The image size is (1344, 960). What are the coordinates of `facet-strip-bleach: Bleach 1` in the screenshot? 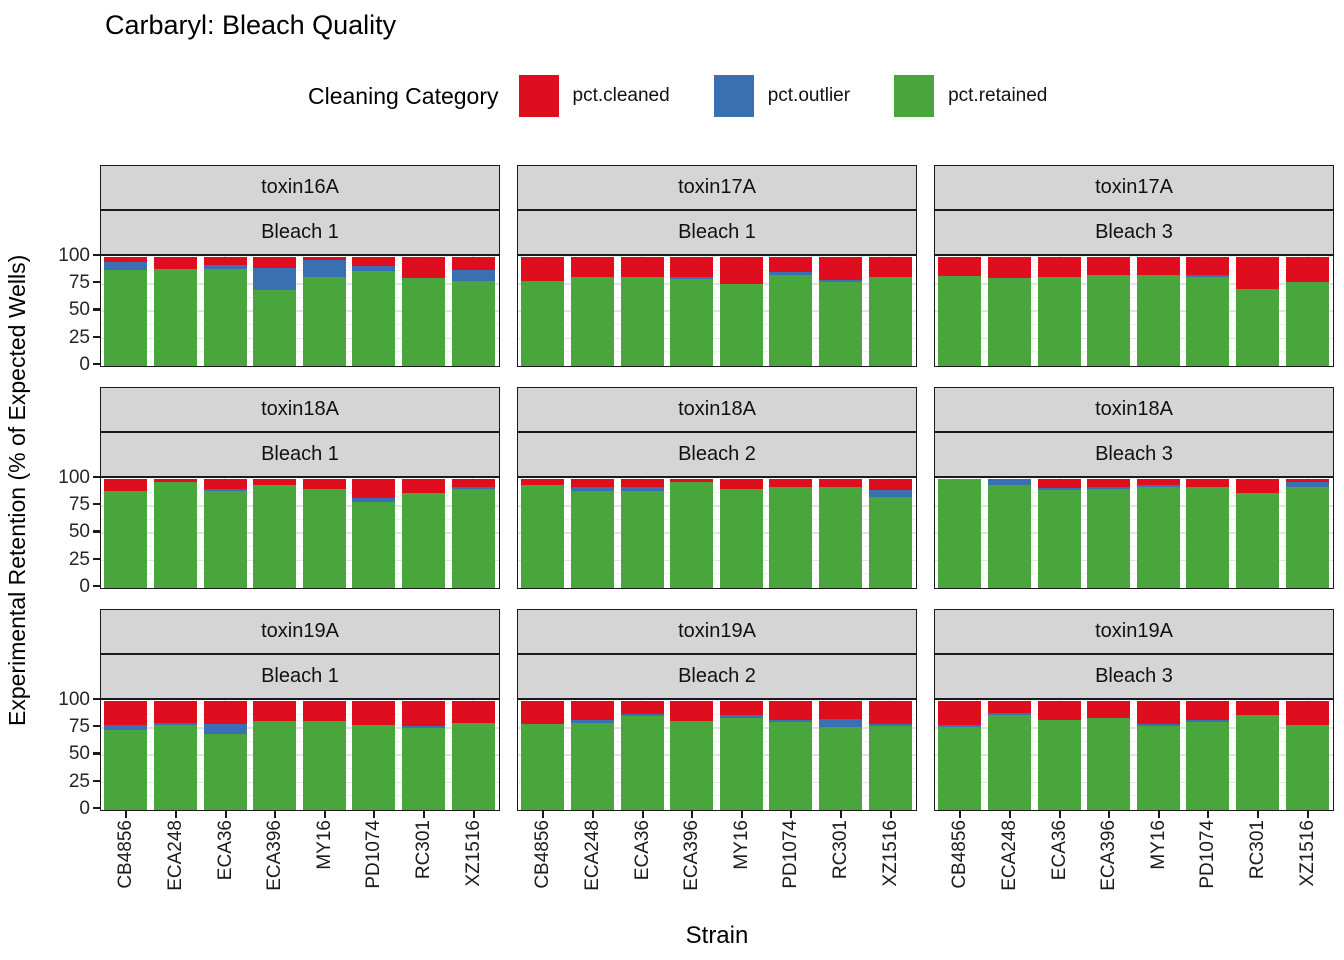 It's located at (717, 232).